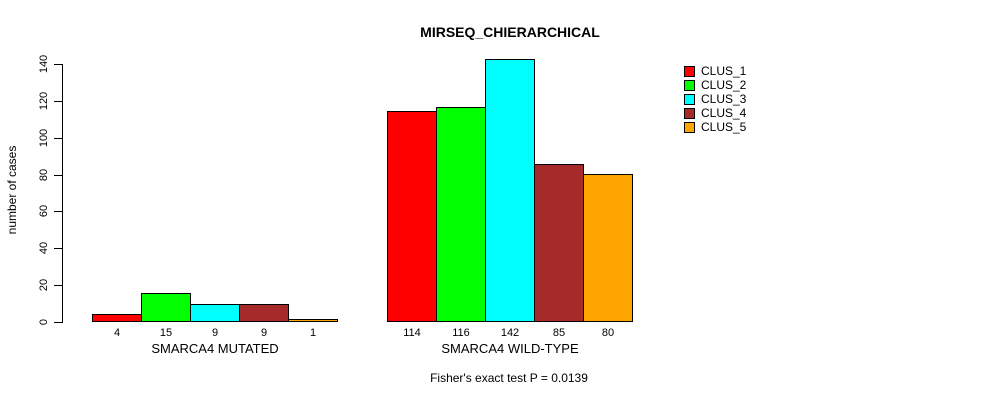 The height and width of the screenshot is (400, 990). What do you see at coordinates (215, 348) in the screenshot?
I see `group-label: SMARCA4 MUTATED` at bounding box center [215, 348].